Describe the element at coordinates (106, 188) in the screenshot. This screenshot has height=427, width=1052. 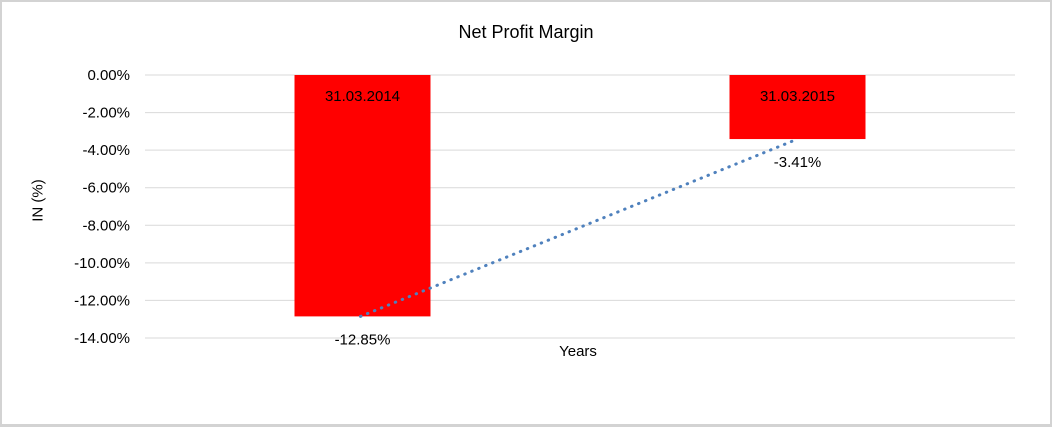
I see `y-tick-label: -6.00%` at that location.